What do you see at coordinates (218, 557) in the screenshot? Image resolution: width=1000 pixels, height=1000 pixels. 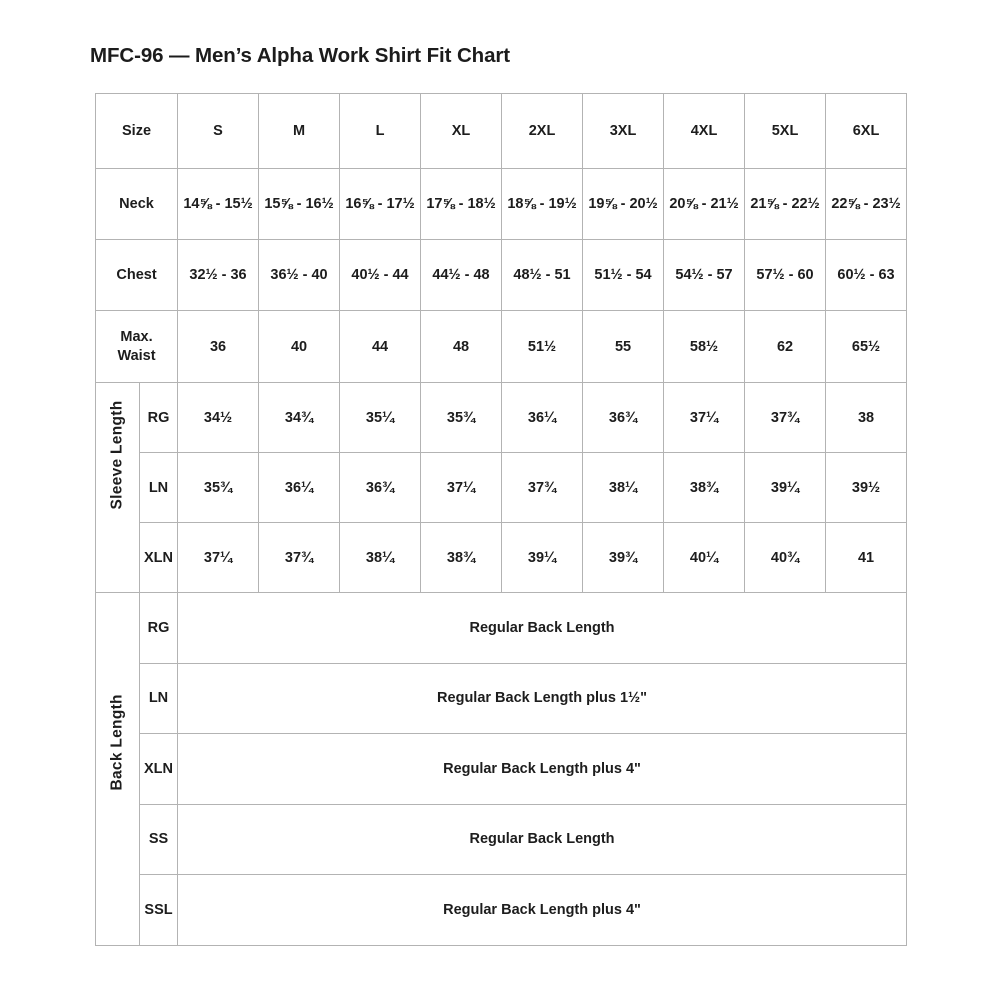 I see `sleeve-xln-s: 37¼` at bounding box center [218, 557].